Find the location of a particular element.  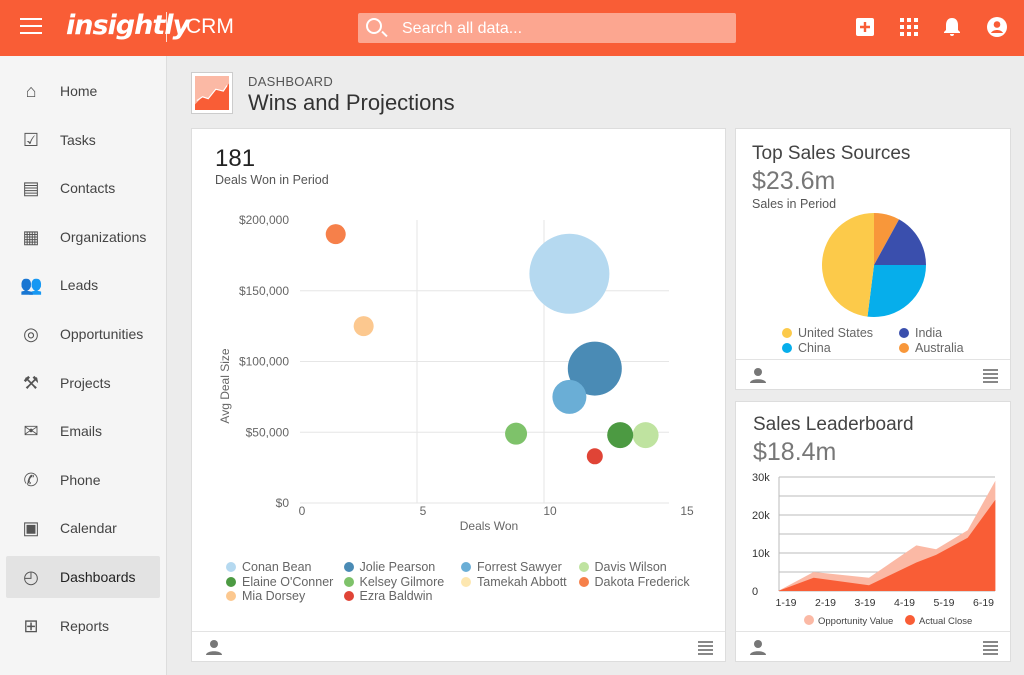

legend-item: Tamekah Abbott is located at coordinates (514, 582).